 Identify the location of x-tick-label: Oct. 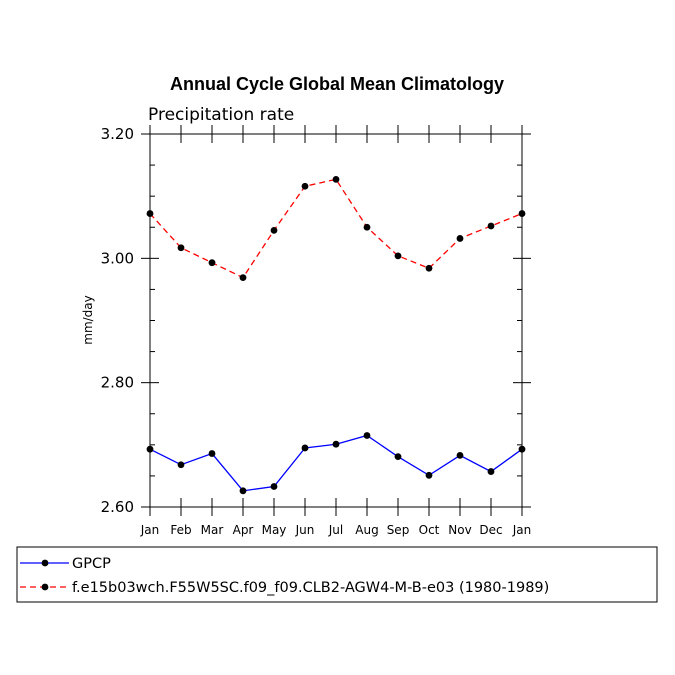
(429, 530).